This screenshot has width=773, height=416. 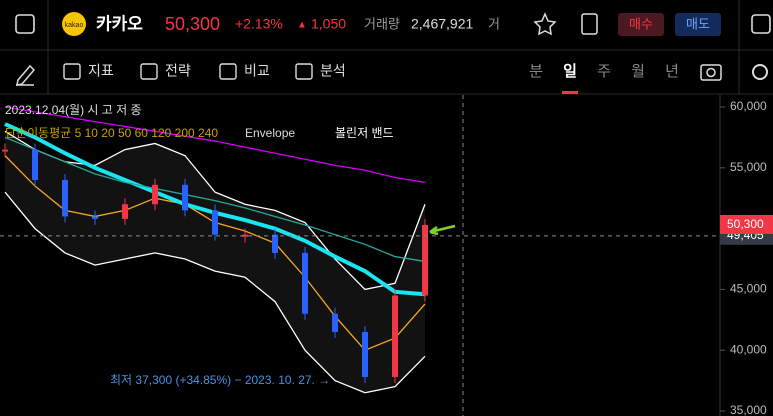 I want to click on camera-lens, so click(x=711, y=72).